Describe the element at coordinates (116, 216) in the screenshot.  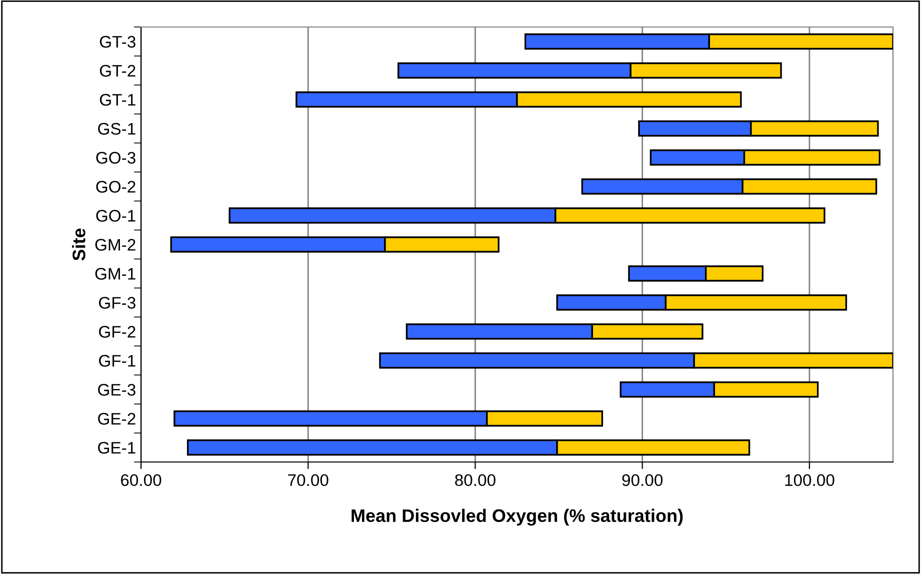
I see `y-tick-label: GO-1` at that location.